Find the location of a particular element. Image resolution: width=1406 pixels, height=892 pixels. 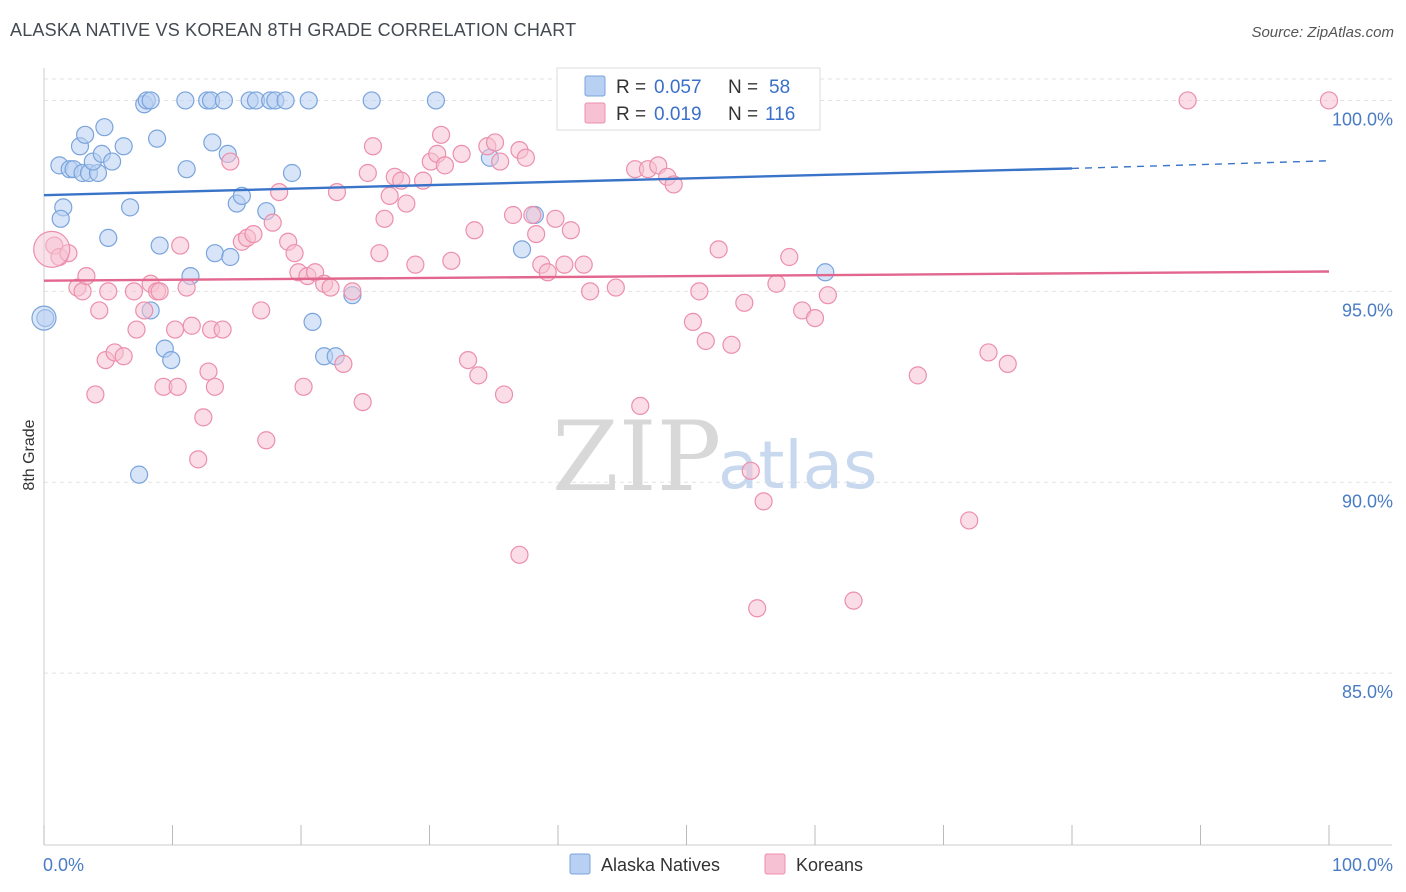

y-tick-label: 100.0% is located at coordinates (1362, 119).